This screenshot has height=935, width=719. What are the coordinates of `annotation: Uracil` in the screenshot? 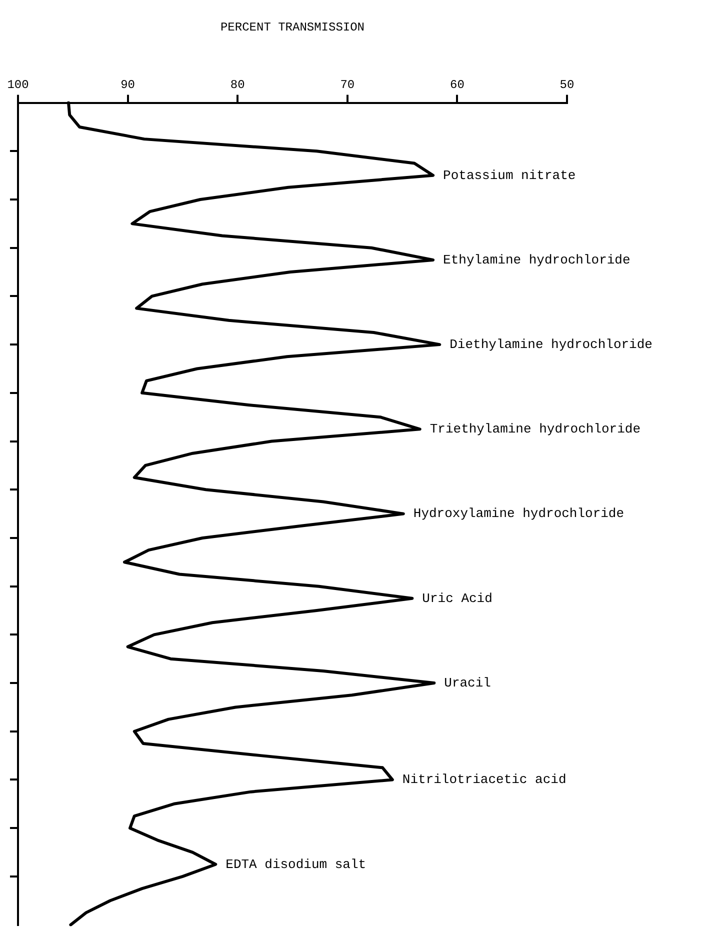 It's located at (468, 682).